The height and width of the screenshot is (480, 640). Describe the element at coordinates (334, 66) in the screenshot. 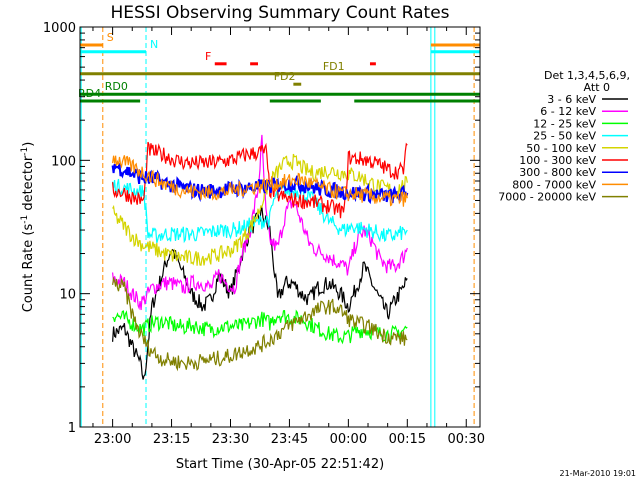

I see `flag-label-fd1: FD1` at that location.